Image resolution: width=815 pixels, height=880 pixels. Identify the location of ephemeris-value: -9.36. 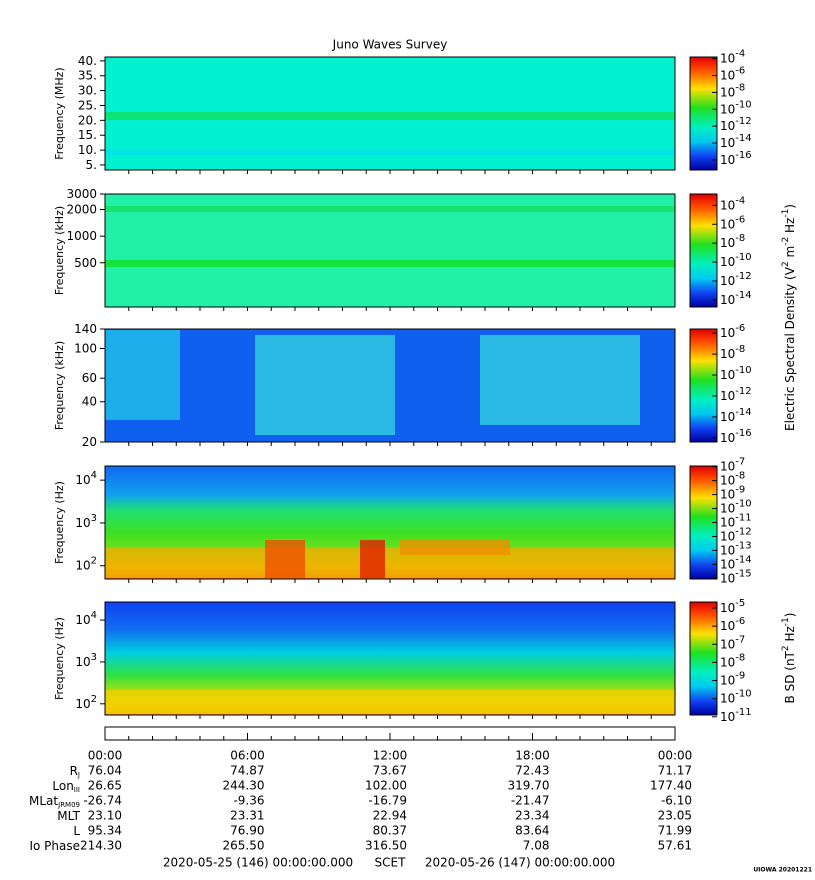
(248, 801).